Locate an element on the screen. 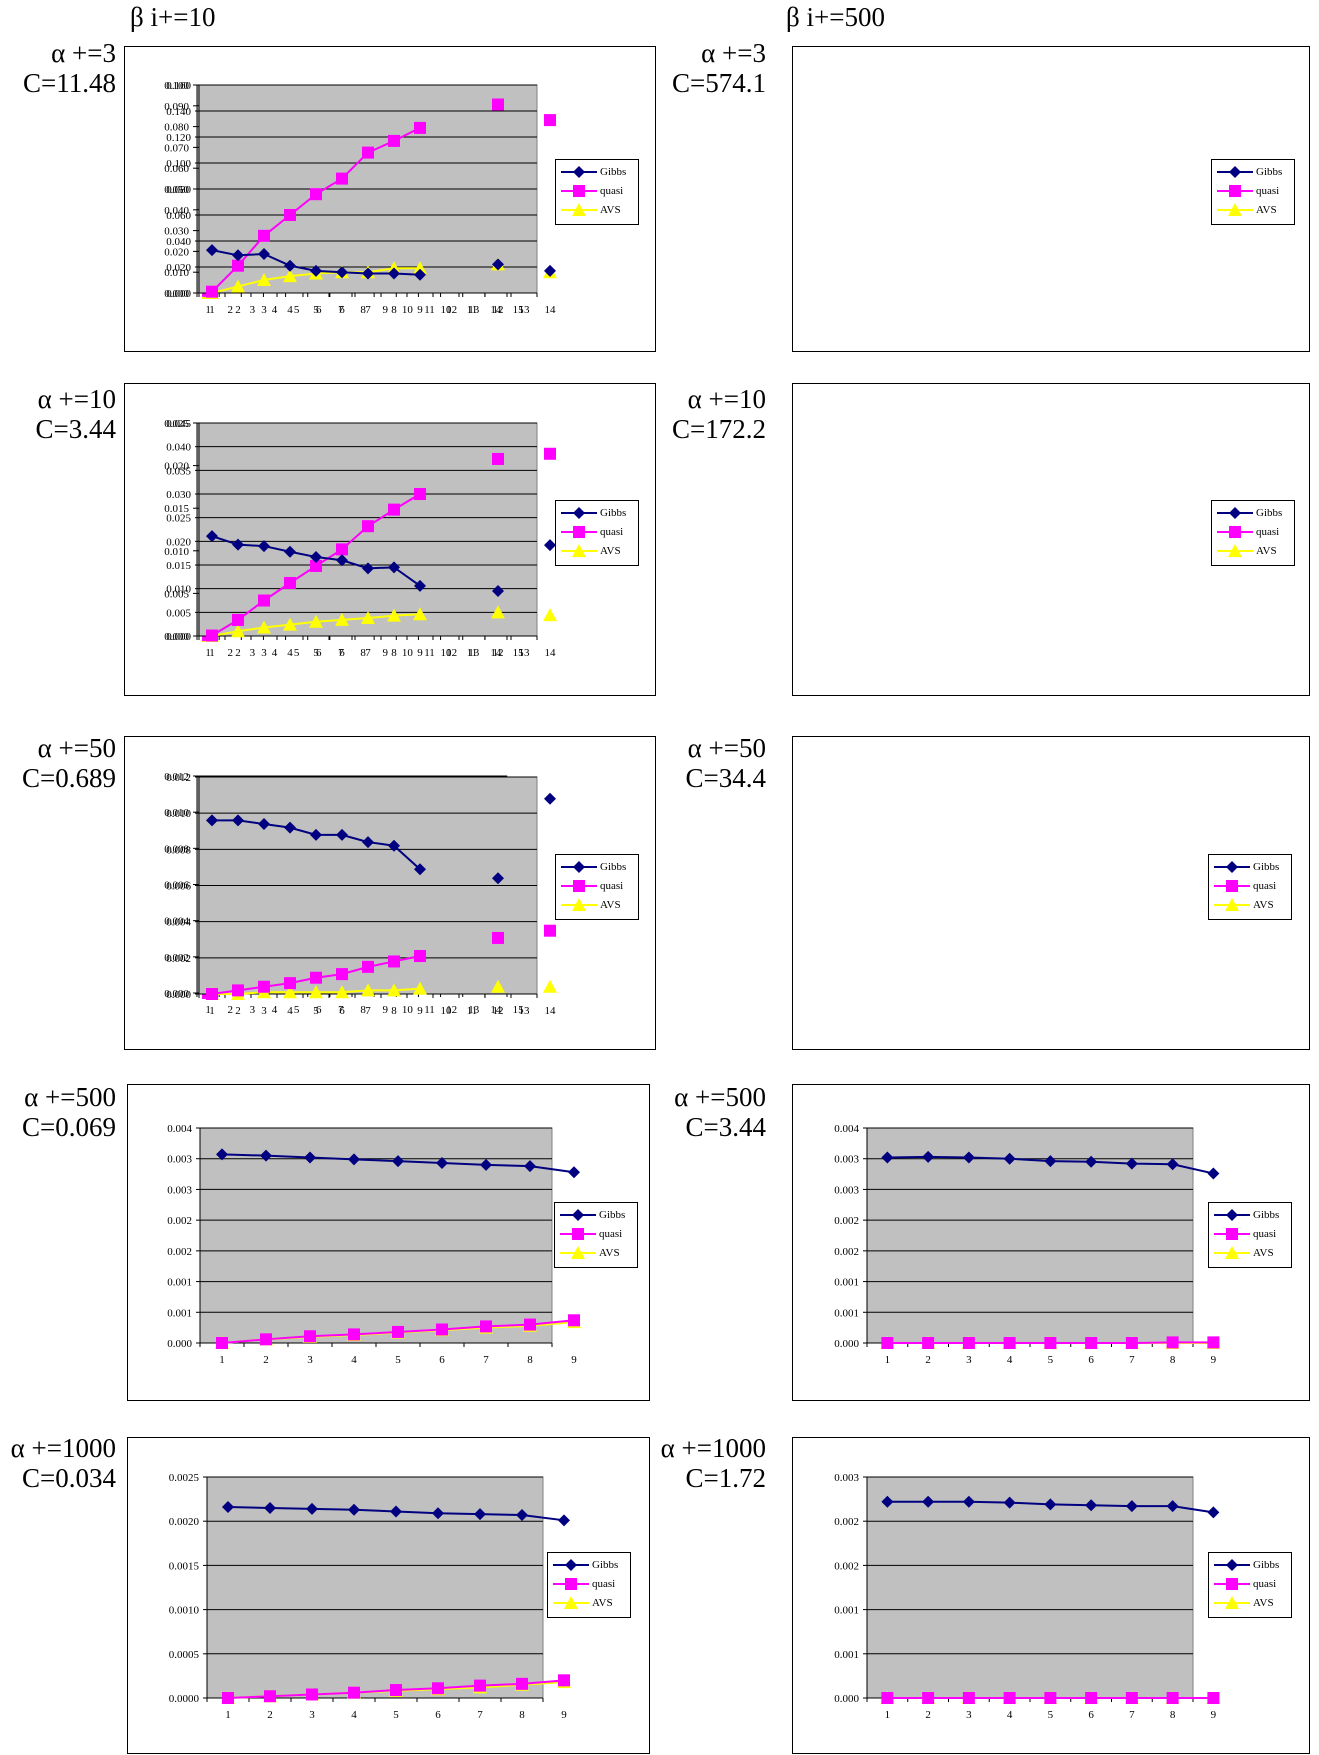 The image size is (1319, 1755). y-tick-label: 0.035 is located at coordinates (178, 471).